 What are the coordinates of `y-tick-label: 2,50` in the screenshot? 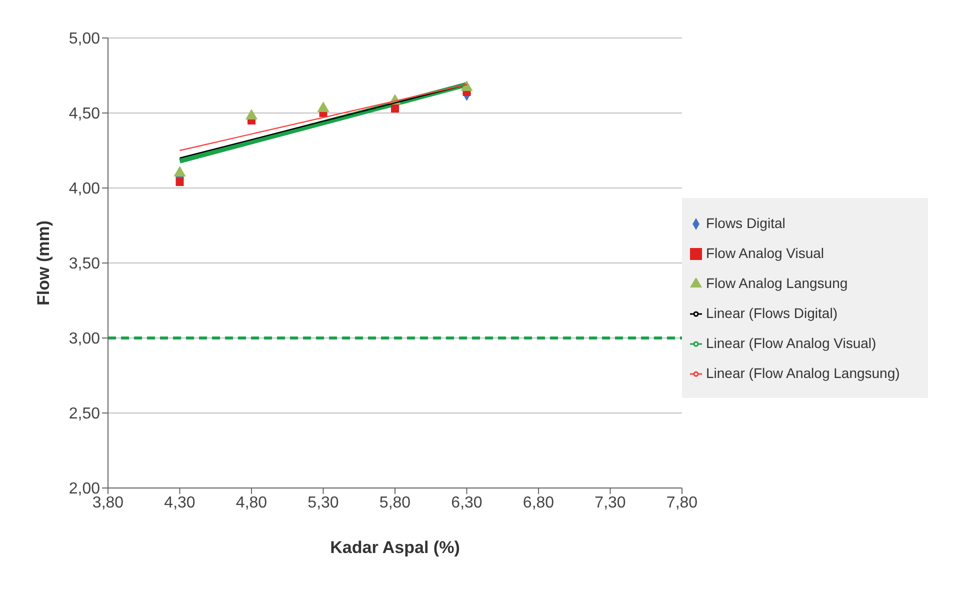 It's located at (84, 414).